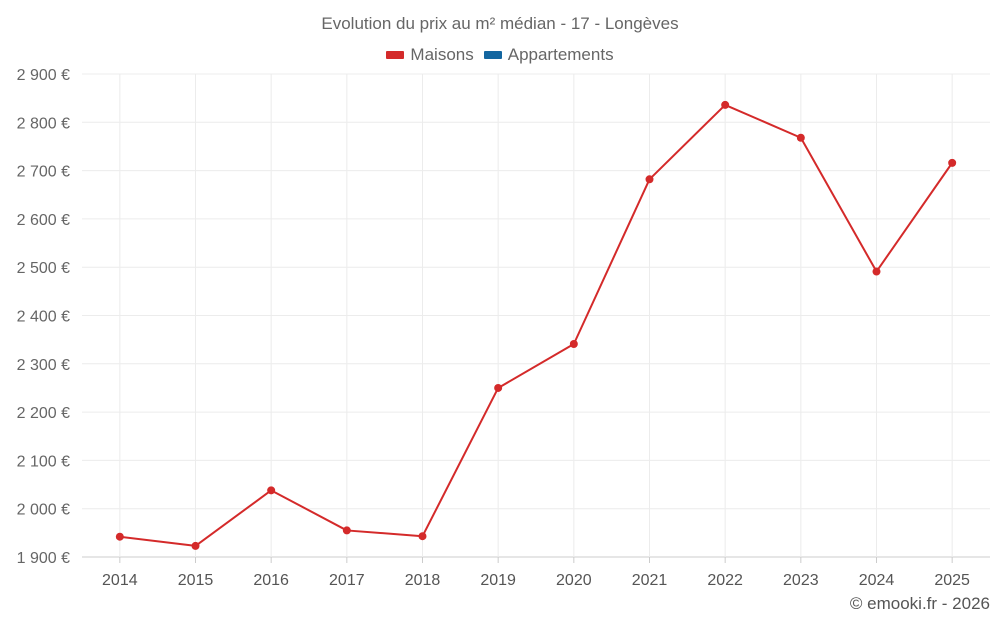 The image size is (1000, 625). Describe the element at coordinates (43, 172) in the screenshot. I see `y-tick-label: 2 700 €` at that location.